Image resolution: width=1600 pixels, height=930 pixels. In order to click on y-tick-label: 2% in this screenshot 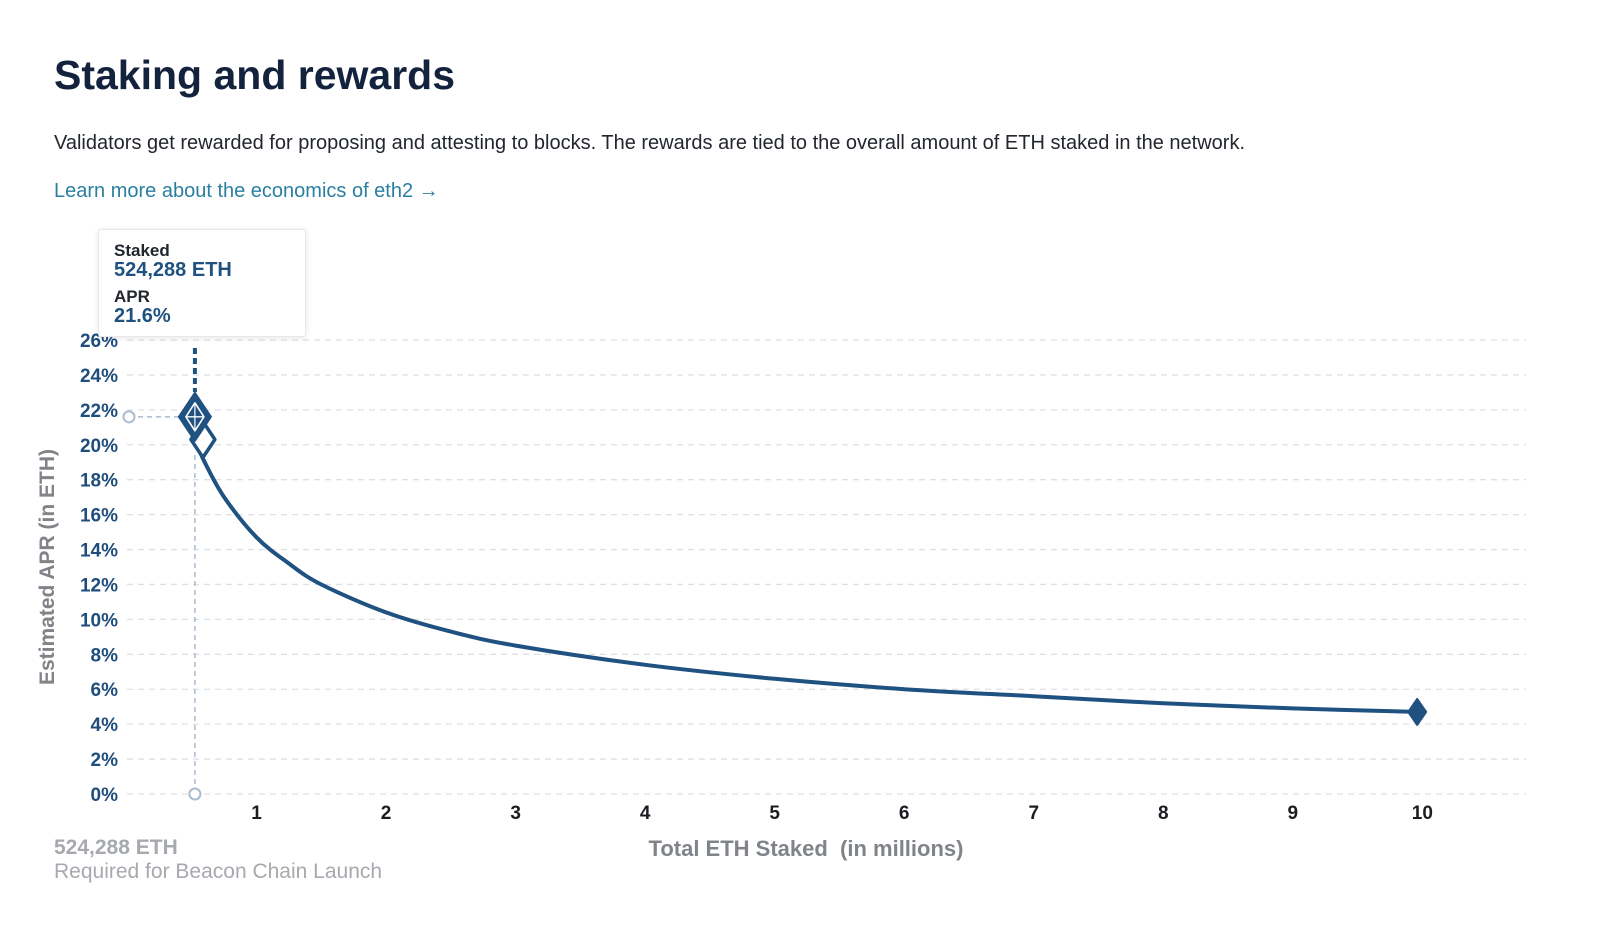, I will do `click(105, 760)`.